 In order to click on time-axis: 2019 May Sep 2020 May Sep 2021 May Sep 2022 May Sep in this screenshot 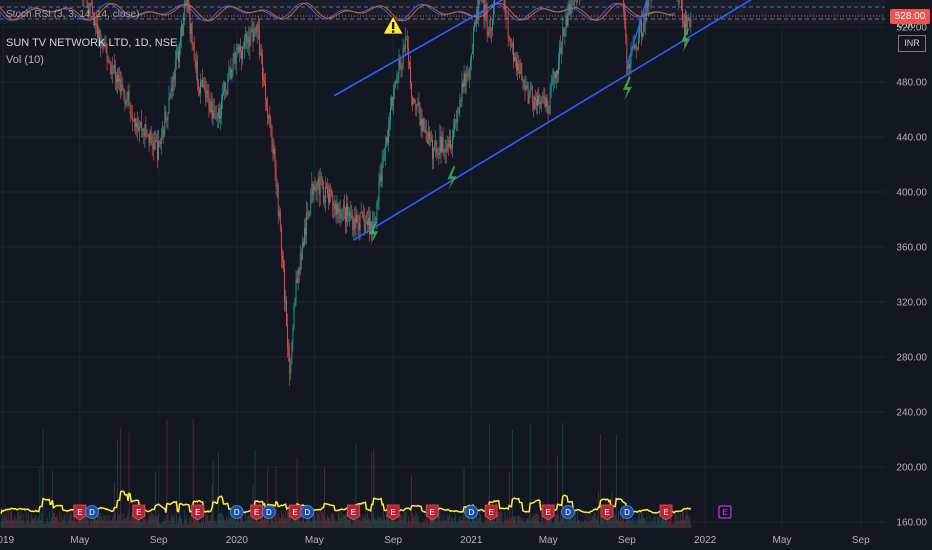, I will do `click(466, 539)`.